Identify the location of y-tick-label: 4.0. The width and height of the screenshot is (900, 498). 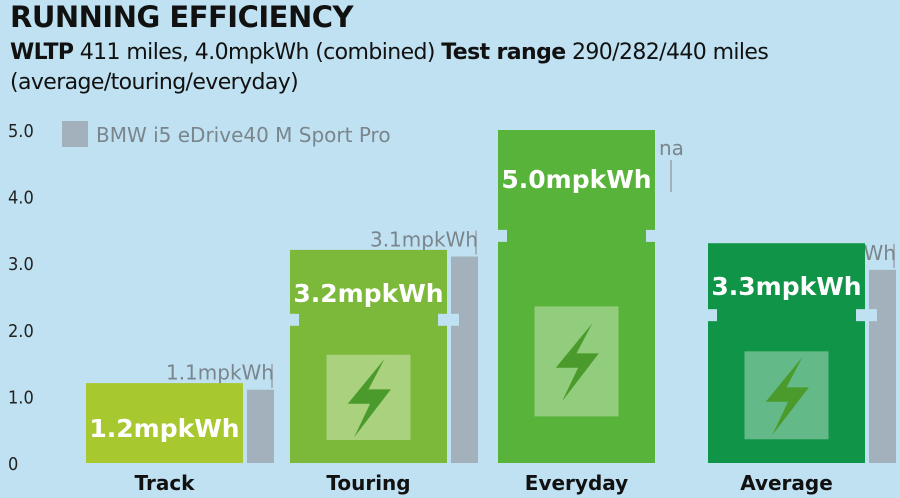
(21, 198).